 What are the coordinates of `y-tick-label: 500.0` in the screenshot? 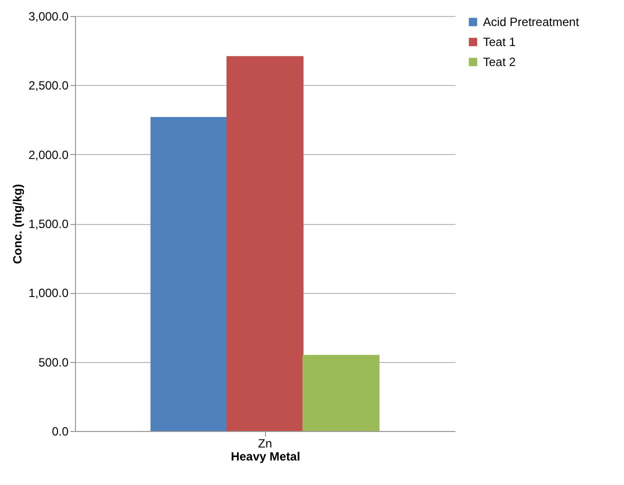 It's located at (53, 362).